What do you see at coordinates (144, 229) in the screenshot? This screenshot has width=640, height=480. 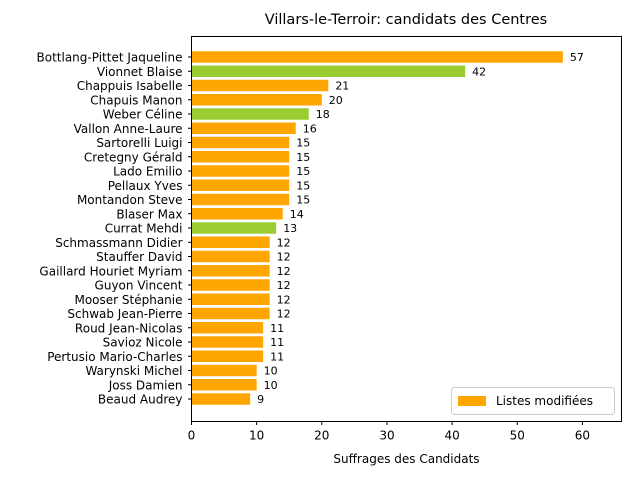 I see `y-tick-label: Currat Mehdi` at bounding box center [144, 229].